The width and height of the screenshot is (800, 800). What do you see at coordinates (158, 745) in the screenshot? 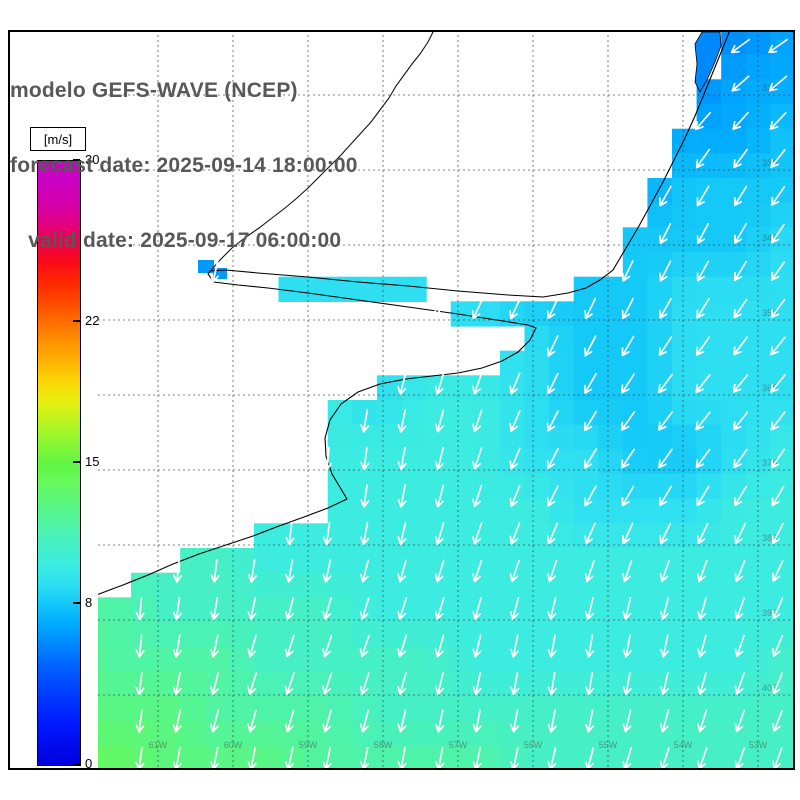
I see `svg-text: 61W` at bounding box center [158, 745].